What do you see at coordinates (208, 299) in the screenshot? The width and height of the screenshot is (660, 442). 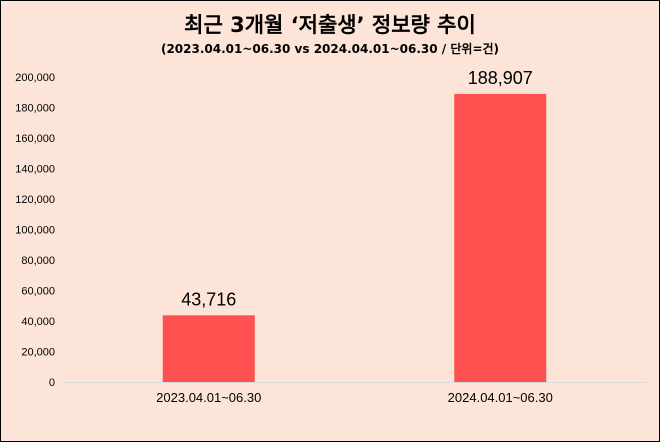 I see `data-label: 43,716` at bounding box center [208, 299].